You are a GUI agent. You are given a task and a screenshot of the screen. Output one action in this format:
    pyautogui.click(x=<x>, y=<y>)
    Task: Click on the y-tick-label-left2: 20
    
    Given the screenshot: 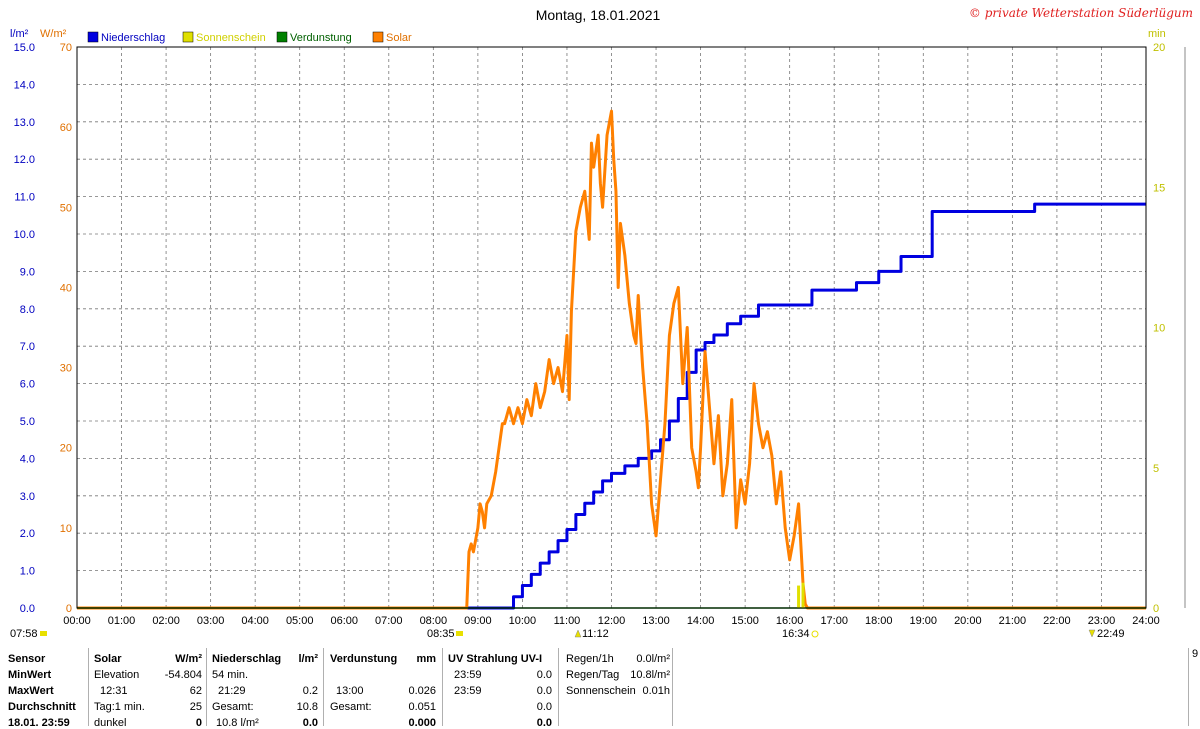 What is the action you would take?
    pyautogui.click(x=66, y=449)
    